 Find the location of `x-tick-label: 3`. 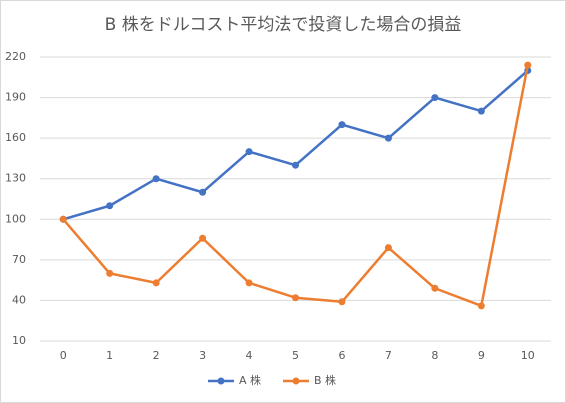

x-tick-label: 3 is located at coordinates (202, 355).